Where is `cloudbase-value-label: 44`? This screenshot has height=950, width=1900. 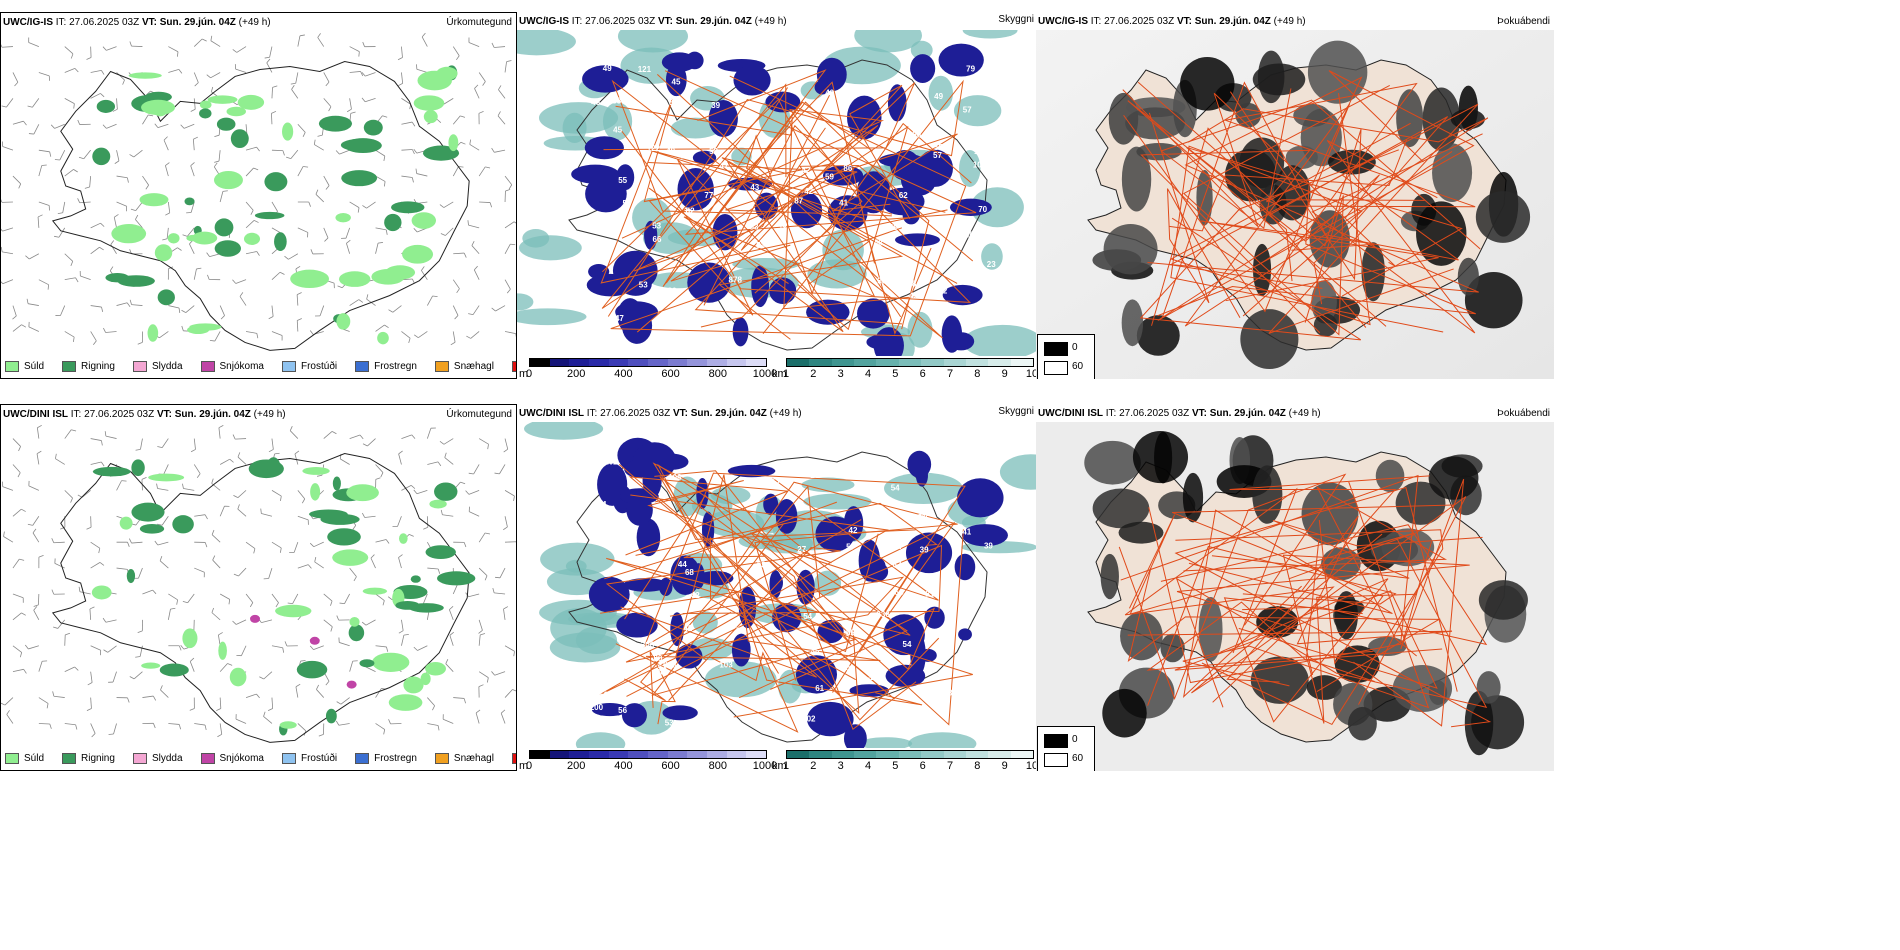 cloudbase-value-label: 44 is located at coordinates (705, 342).